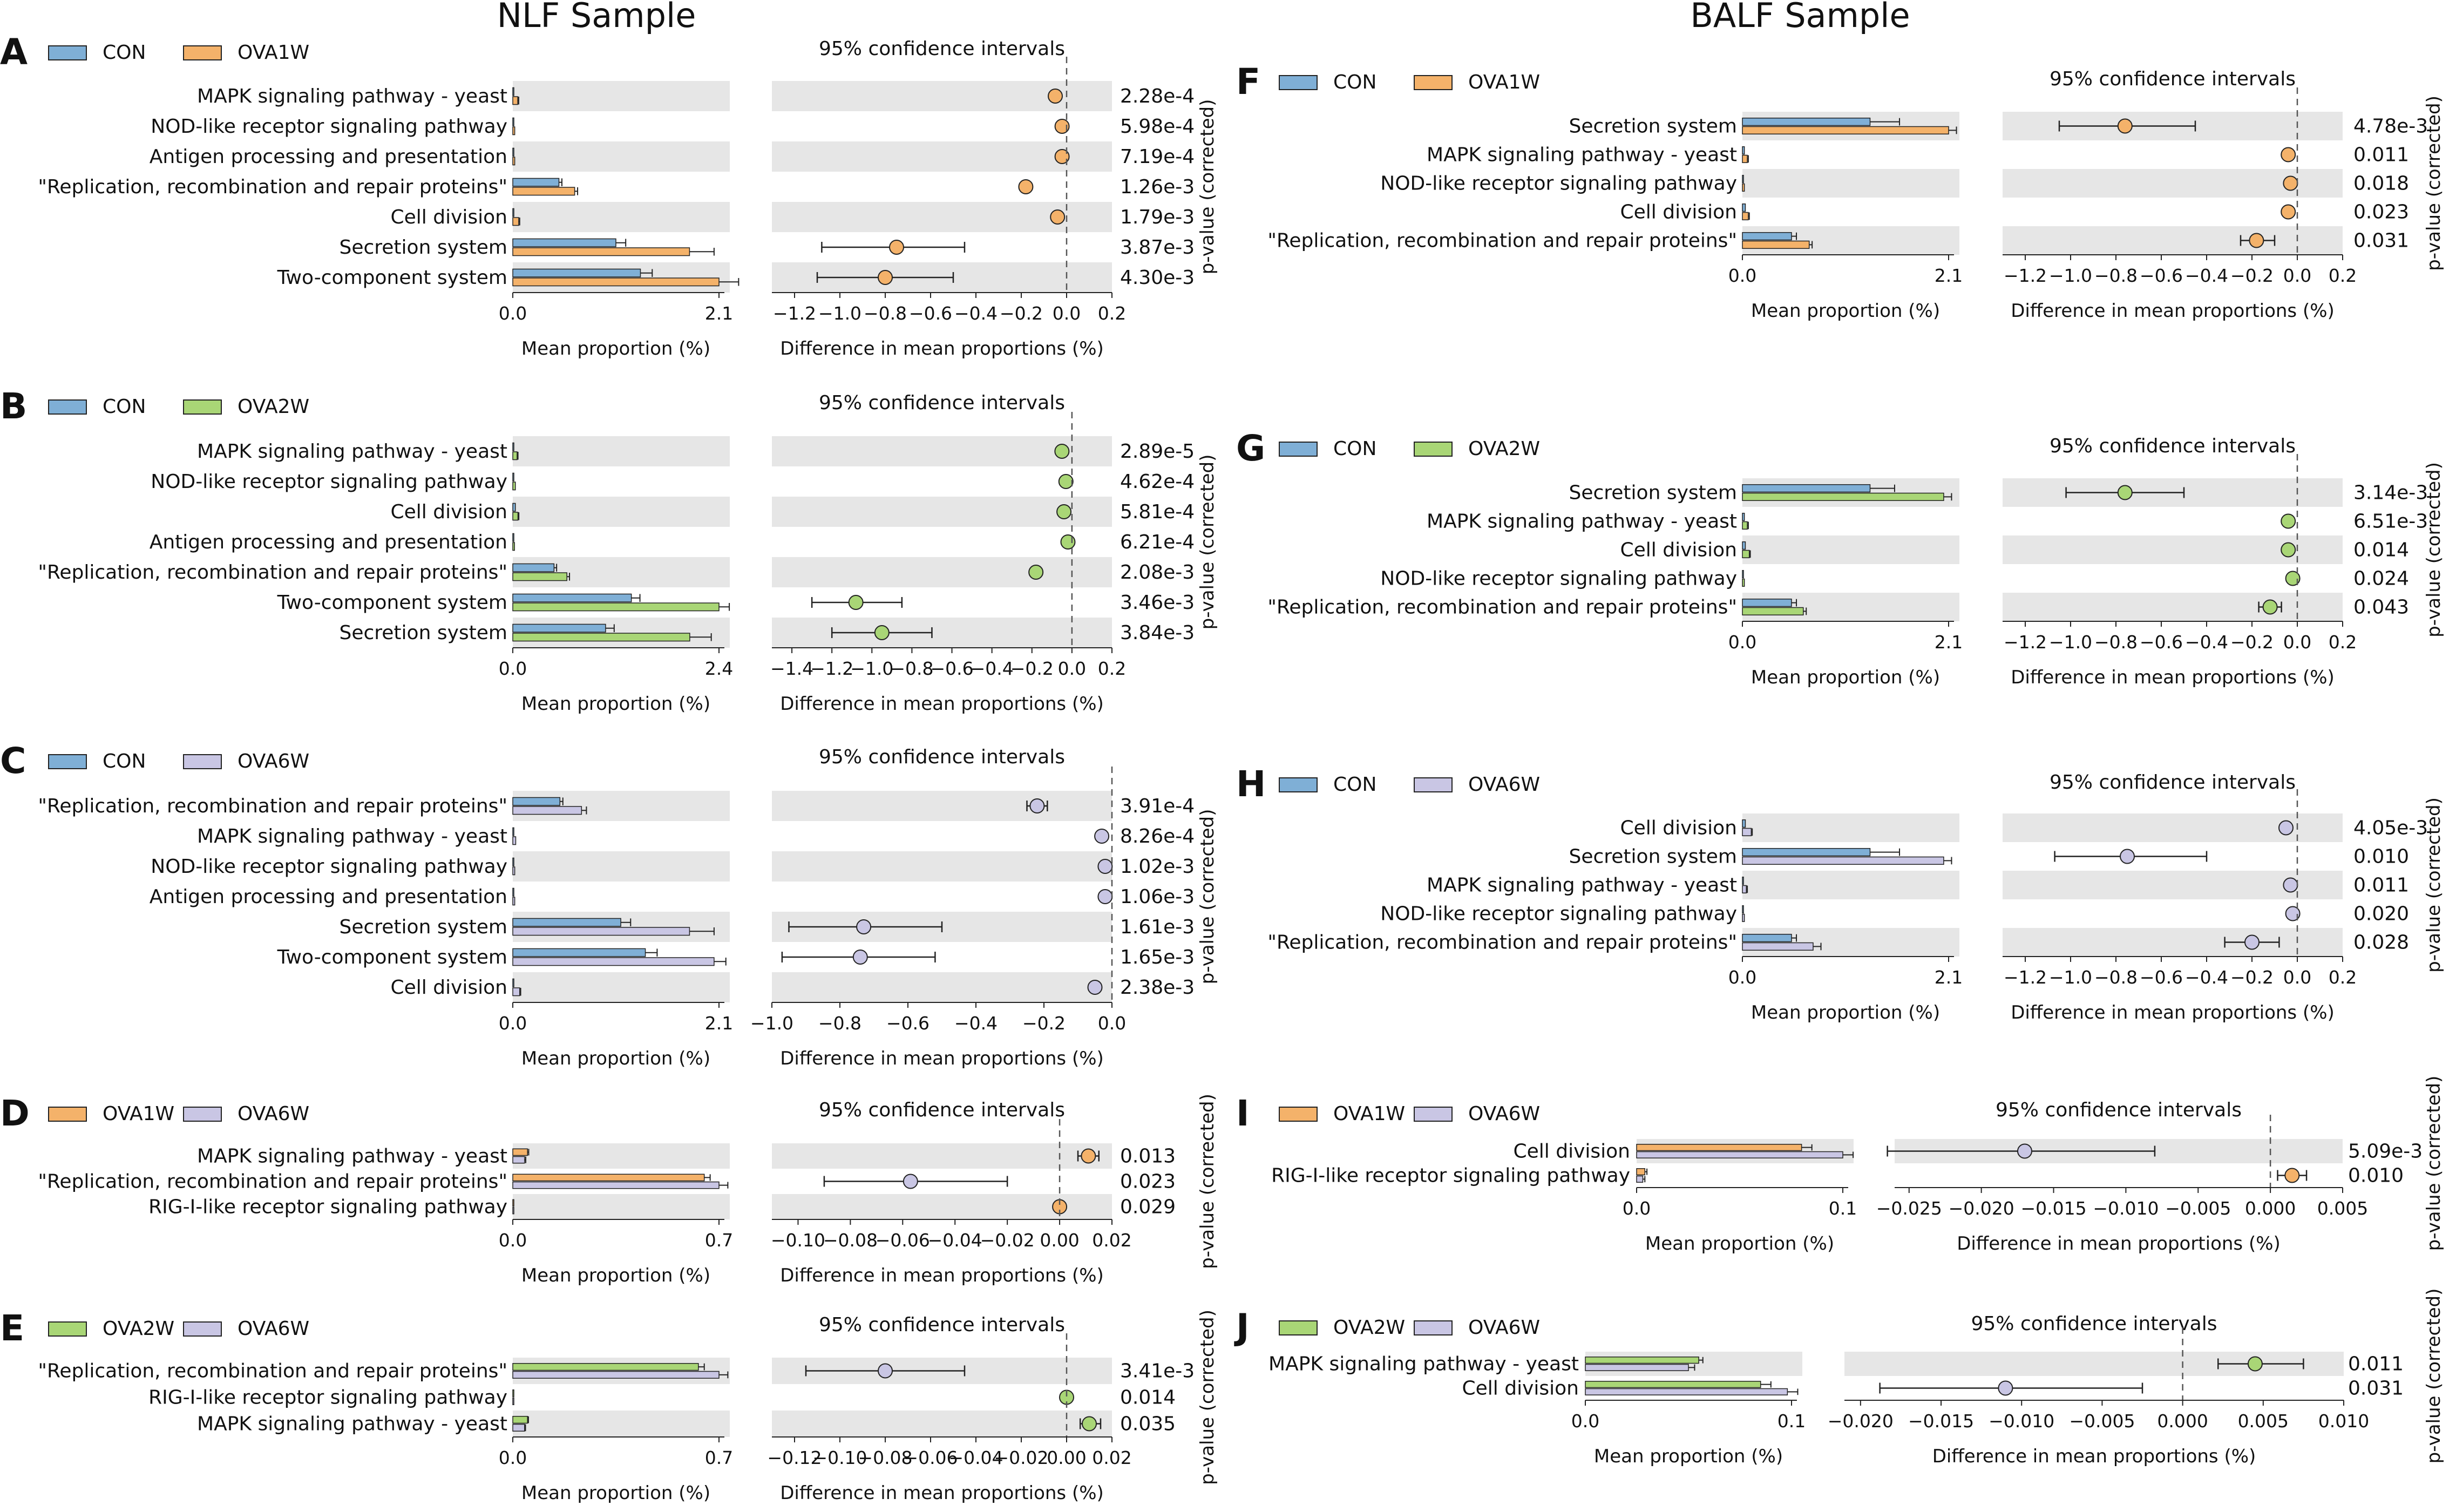 Image resolution: width=2456 pixels, height=1512 pixels. I want to click on p-value: 1.26e-3, so click(1157, 187).